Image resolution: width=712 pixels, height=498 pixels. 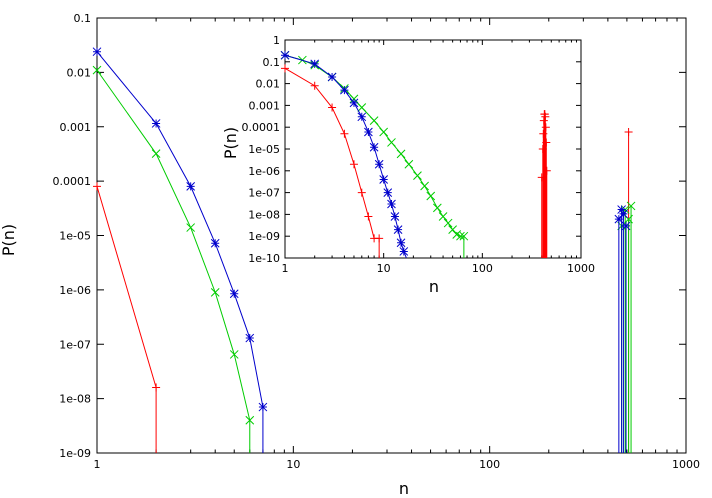 What do you see at coordinates (264, 171) in the screenshot?
I see `inset-y-tick-label: 1e-06` at bounding box center [264, 171].